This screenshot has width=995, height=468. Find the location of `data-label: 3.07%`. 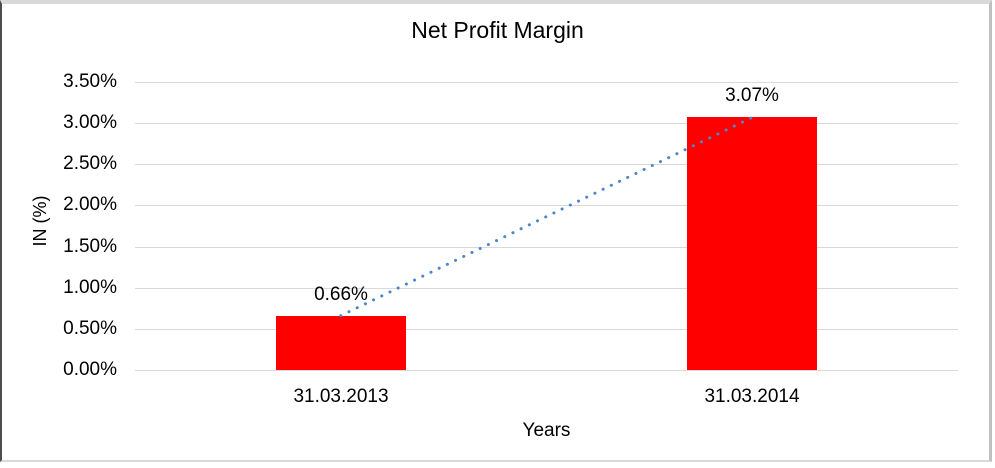

data-label: 3.07% is located at coordinates (752, 95).